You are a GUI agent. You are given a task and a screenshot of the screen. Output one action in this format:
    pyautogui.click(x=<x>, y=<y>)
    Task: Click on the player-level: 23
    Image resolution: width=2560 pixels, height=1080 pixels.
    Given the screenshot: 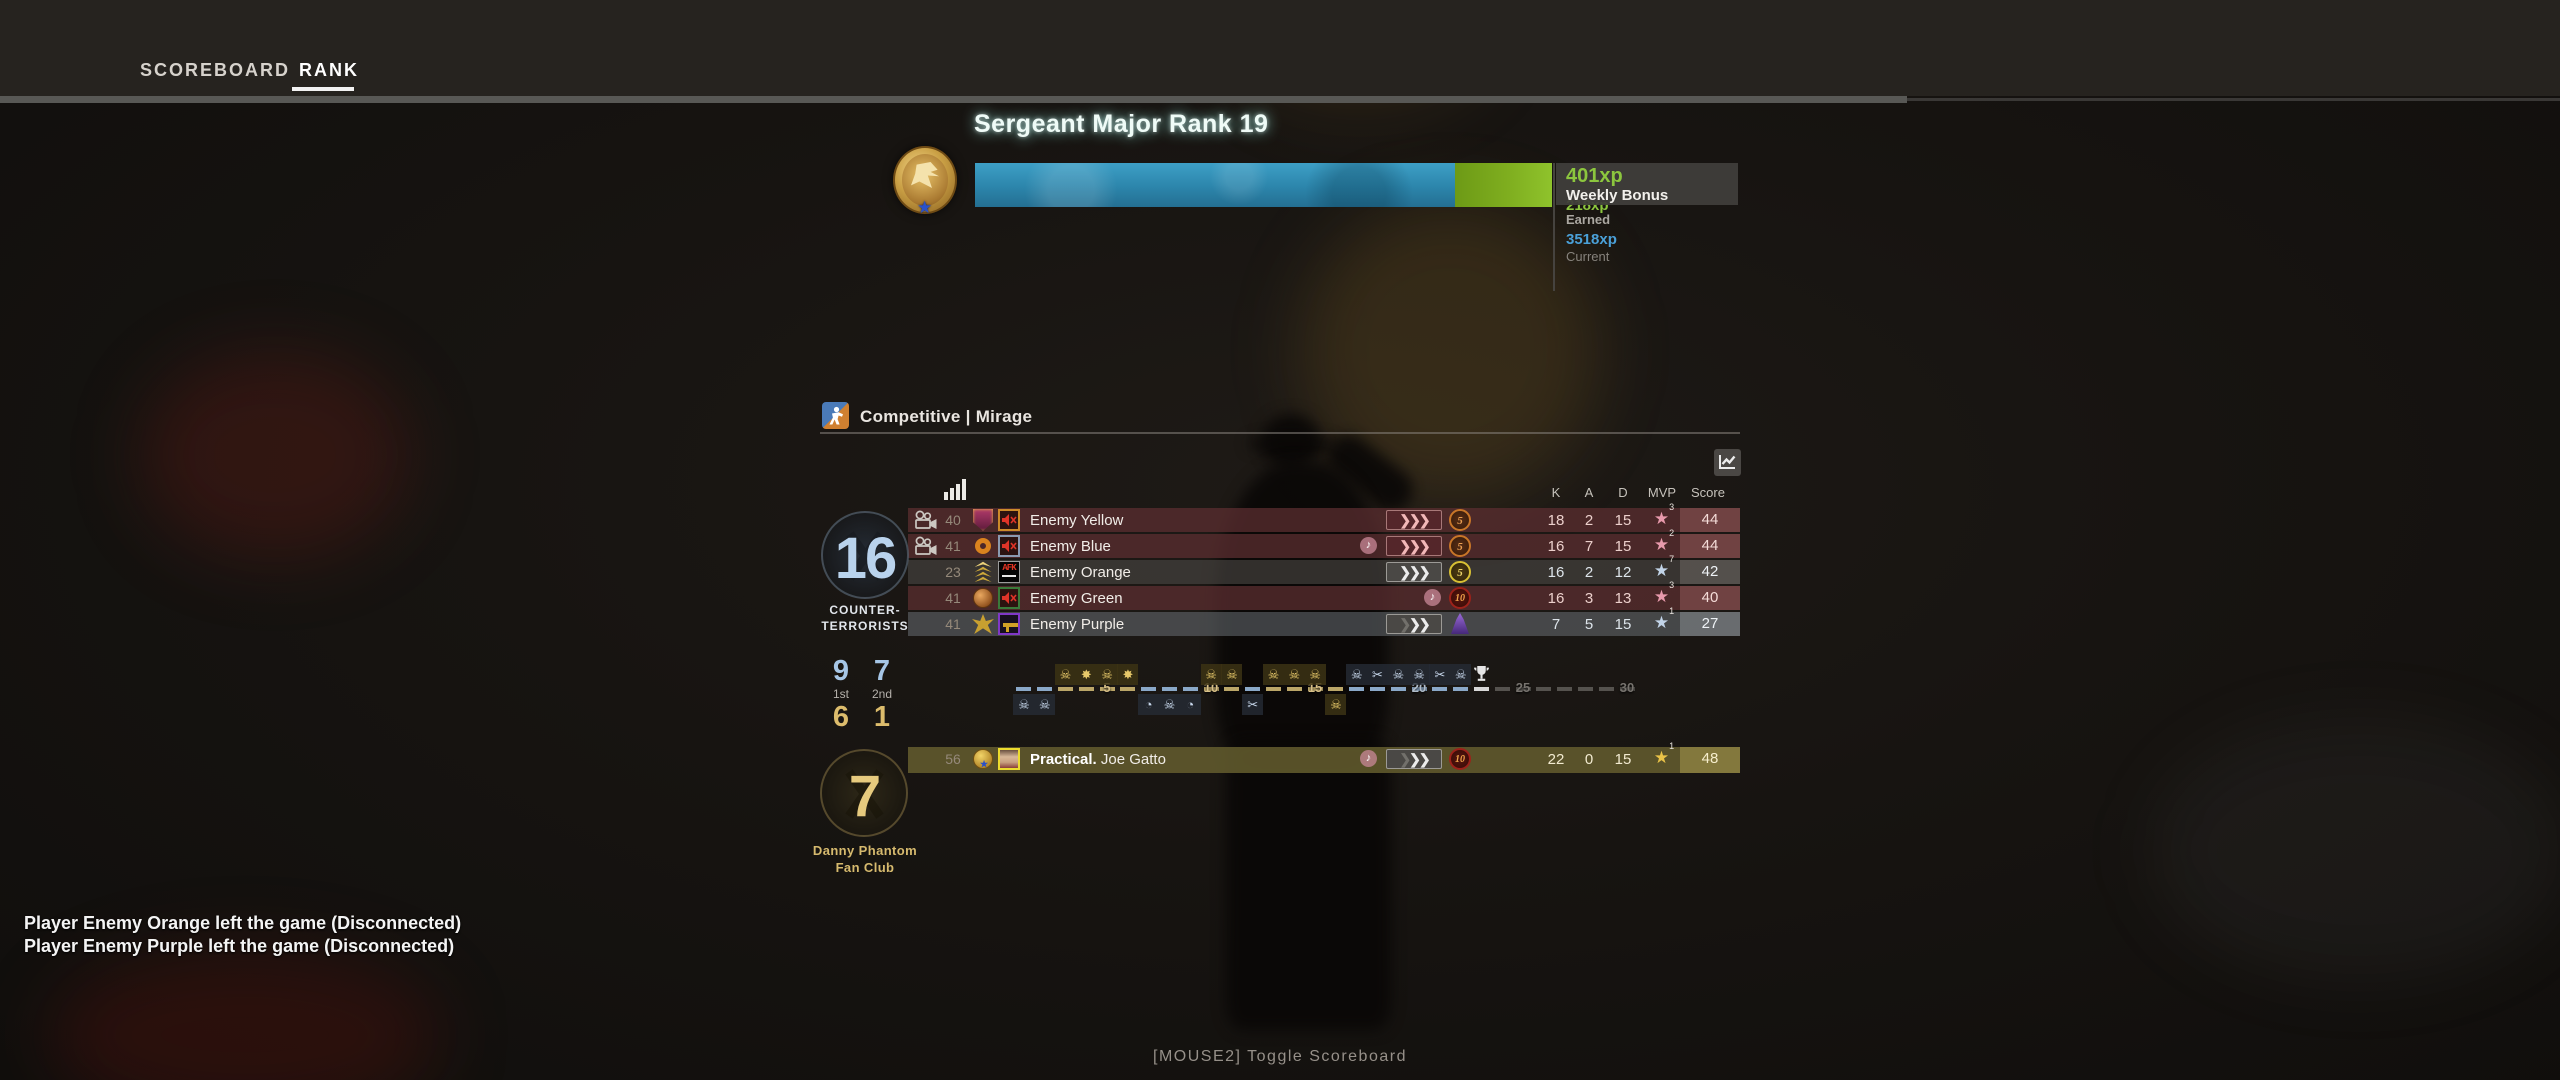 What is the action you would take?
    pyautogui.click(x=953, y=572)
    